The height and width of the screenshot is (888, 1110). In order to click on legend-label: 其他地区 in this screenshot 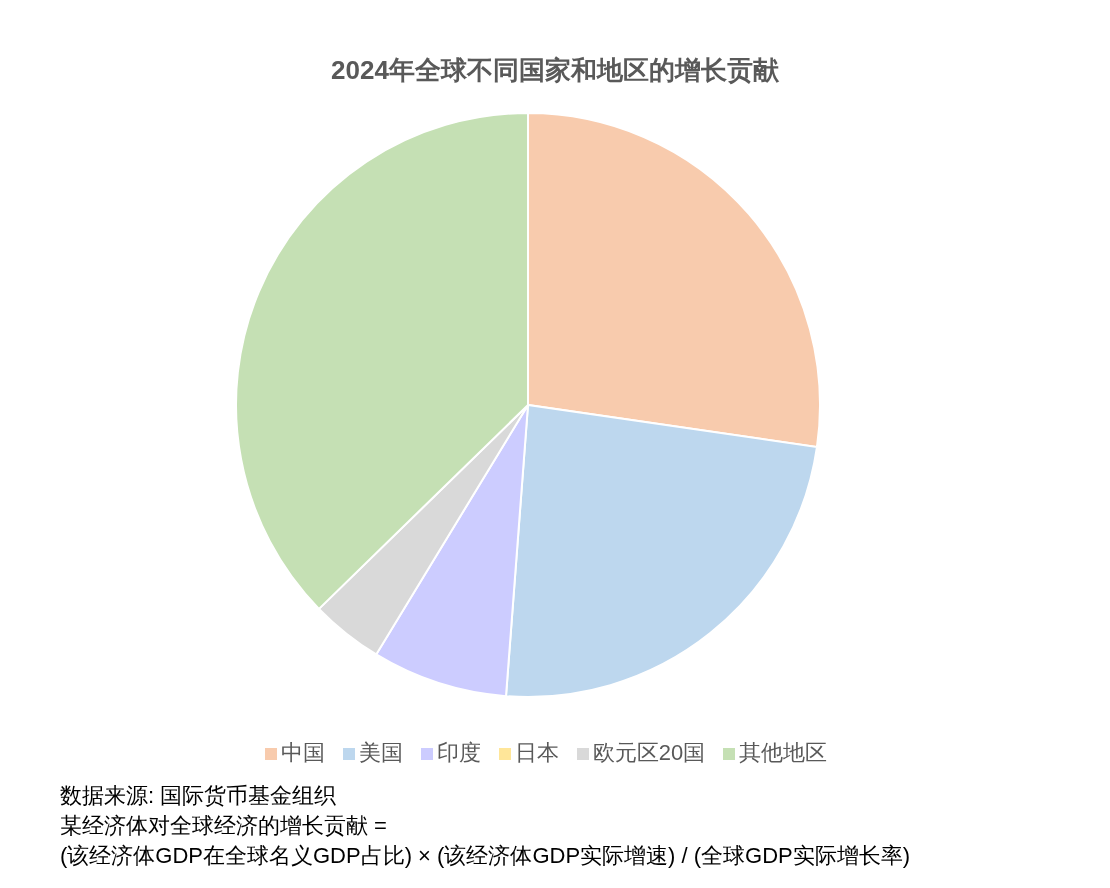, I will do `click(783, 752)`.